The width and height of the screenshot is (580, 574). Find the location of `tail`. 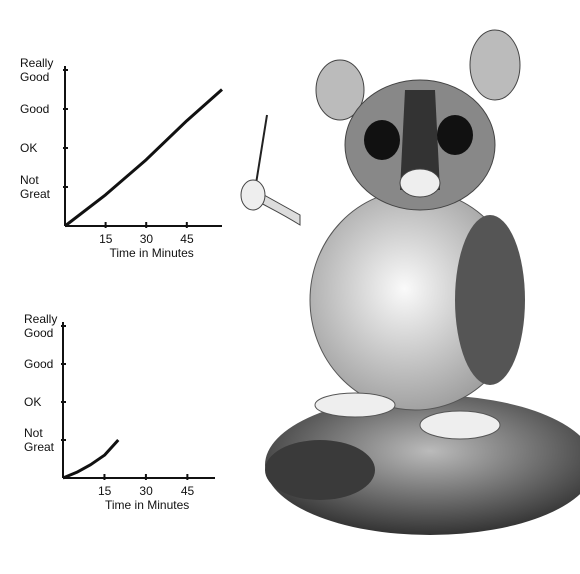

tail is located at coordinates (422, 465).